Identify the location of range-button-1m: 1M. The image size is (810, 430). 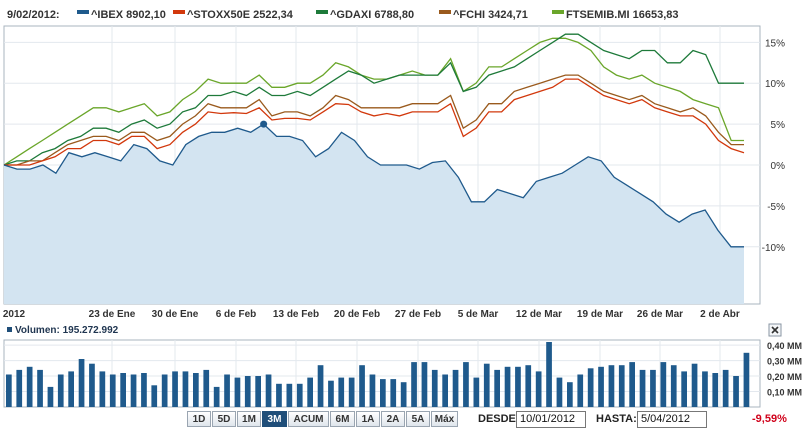
(249, 419).